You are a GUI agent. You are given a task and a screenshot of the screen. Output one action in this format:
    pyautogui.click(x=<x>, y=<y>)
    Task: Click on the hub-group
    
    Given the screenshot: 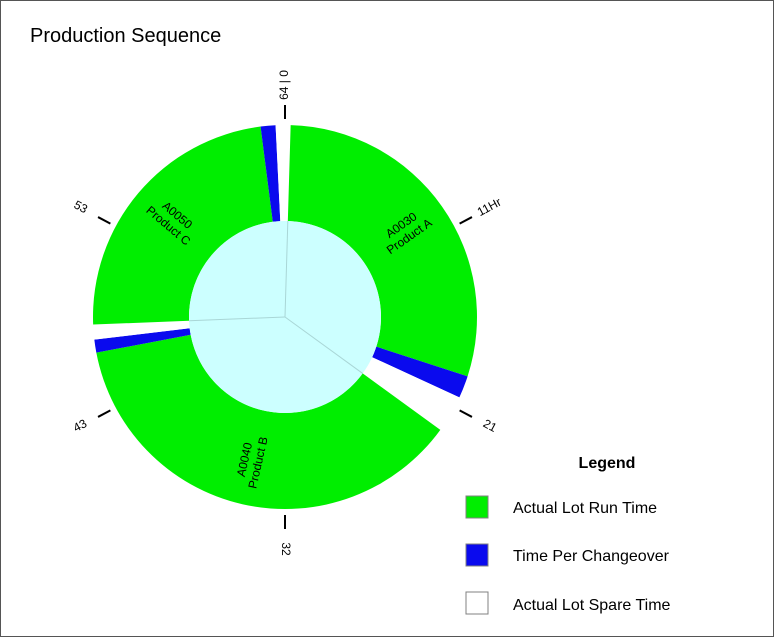 What is the action you would take?
    pyautogui.click(x=285, y=317)
    